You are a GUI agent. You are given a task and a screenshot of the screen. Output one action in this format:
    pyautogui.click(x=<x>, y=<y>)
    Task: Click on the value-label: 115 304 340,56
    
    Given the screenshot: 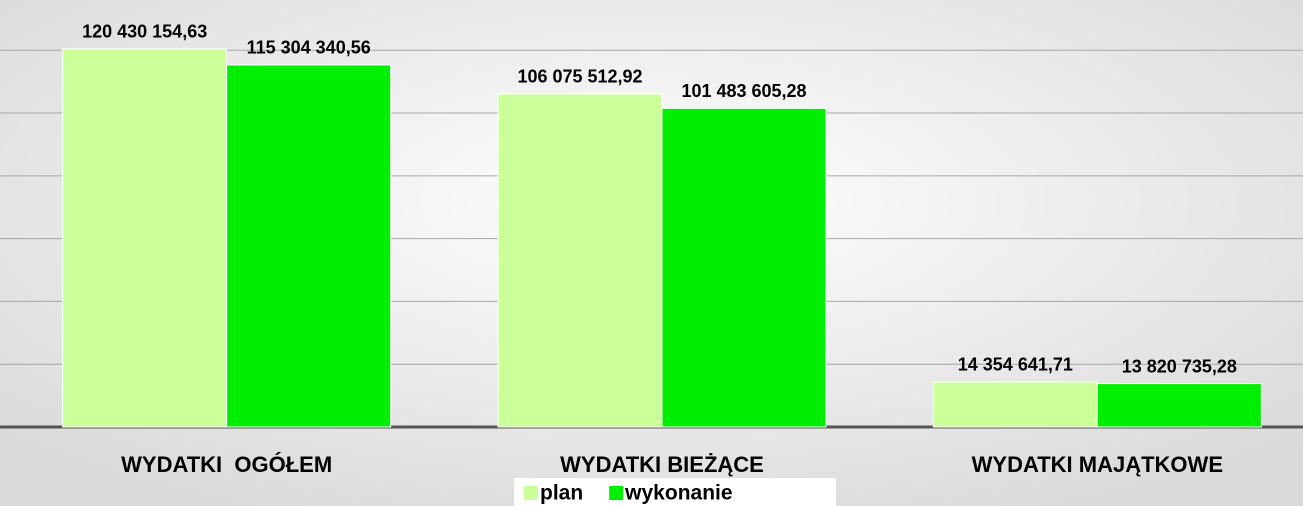 What is the action you would take?
    pyautogui.click(x=309, y=48)
    